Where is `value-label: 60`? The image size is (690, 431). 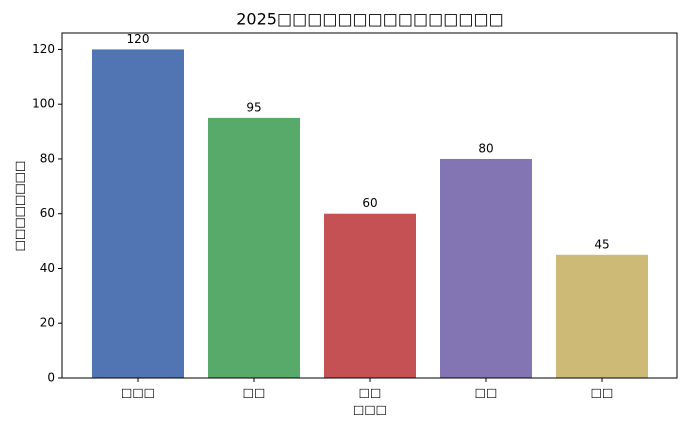 value-label: 60 is located at coordinates (369, 203).